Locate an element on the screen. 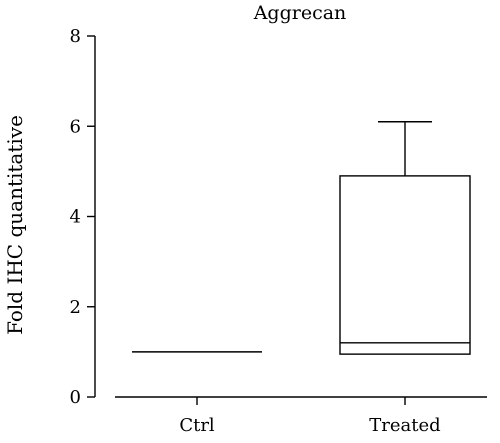 Image resolution: width=500 pixels, height=443 pixels. box-iqr is located at coordinates (405, 265).